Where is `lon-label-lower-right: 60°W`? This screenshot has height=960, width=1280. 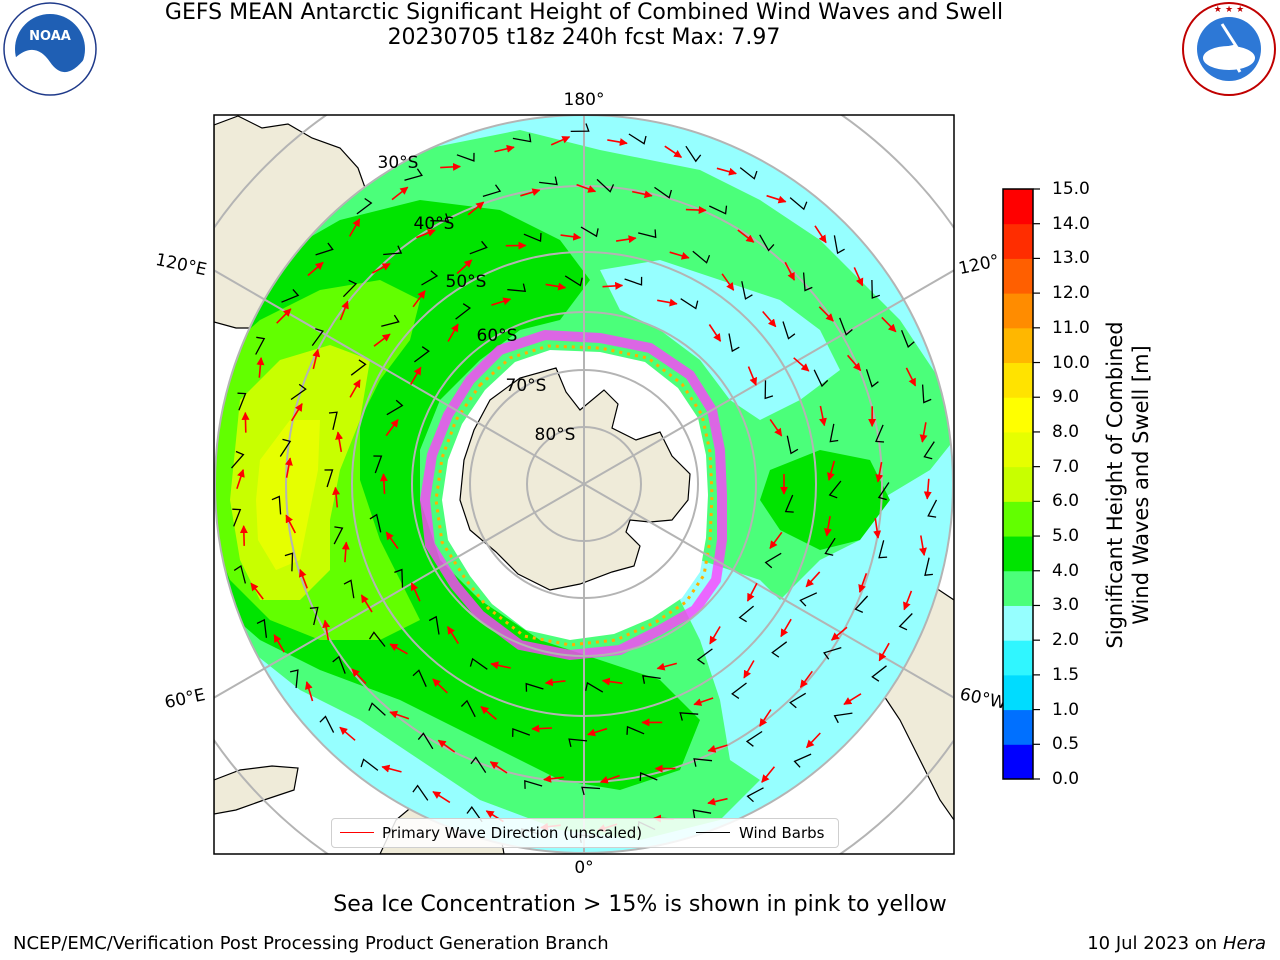
lon-label-lower-right: 60°W is located at coordinates (983, 698).